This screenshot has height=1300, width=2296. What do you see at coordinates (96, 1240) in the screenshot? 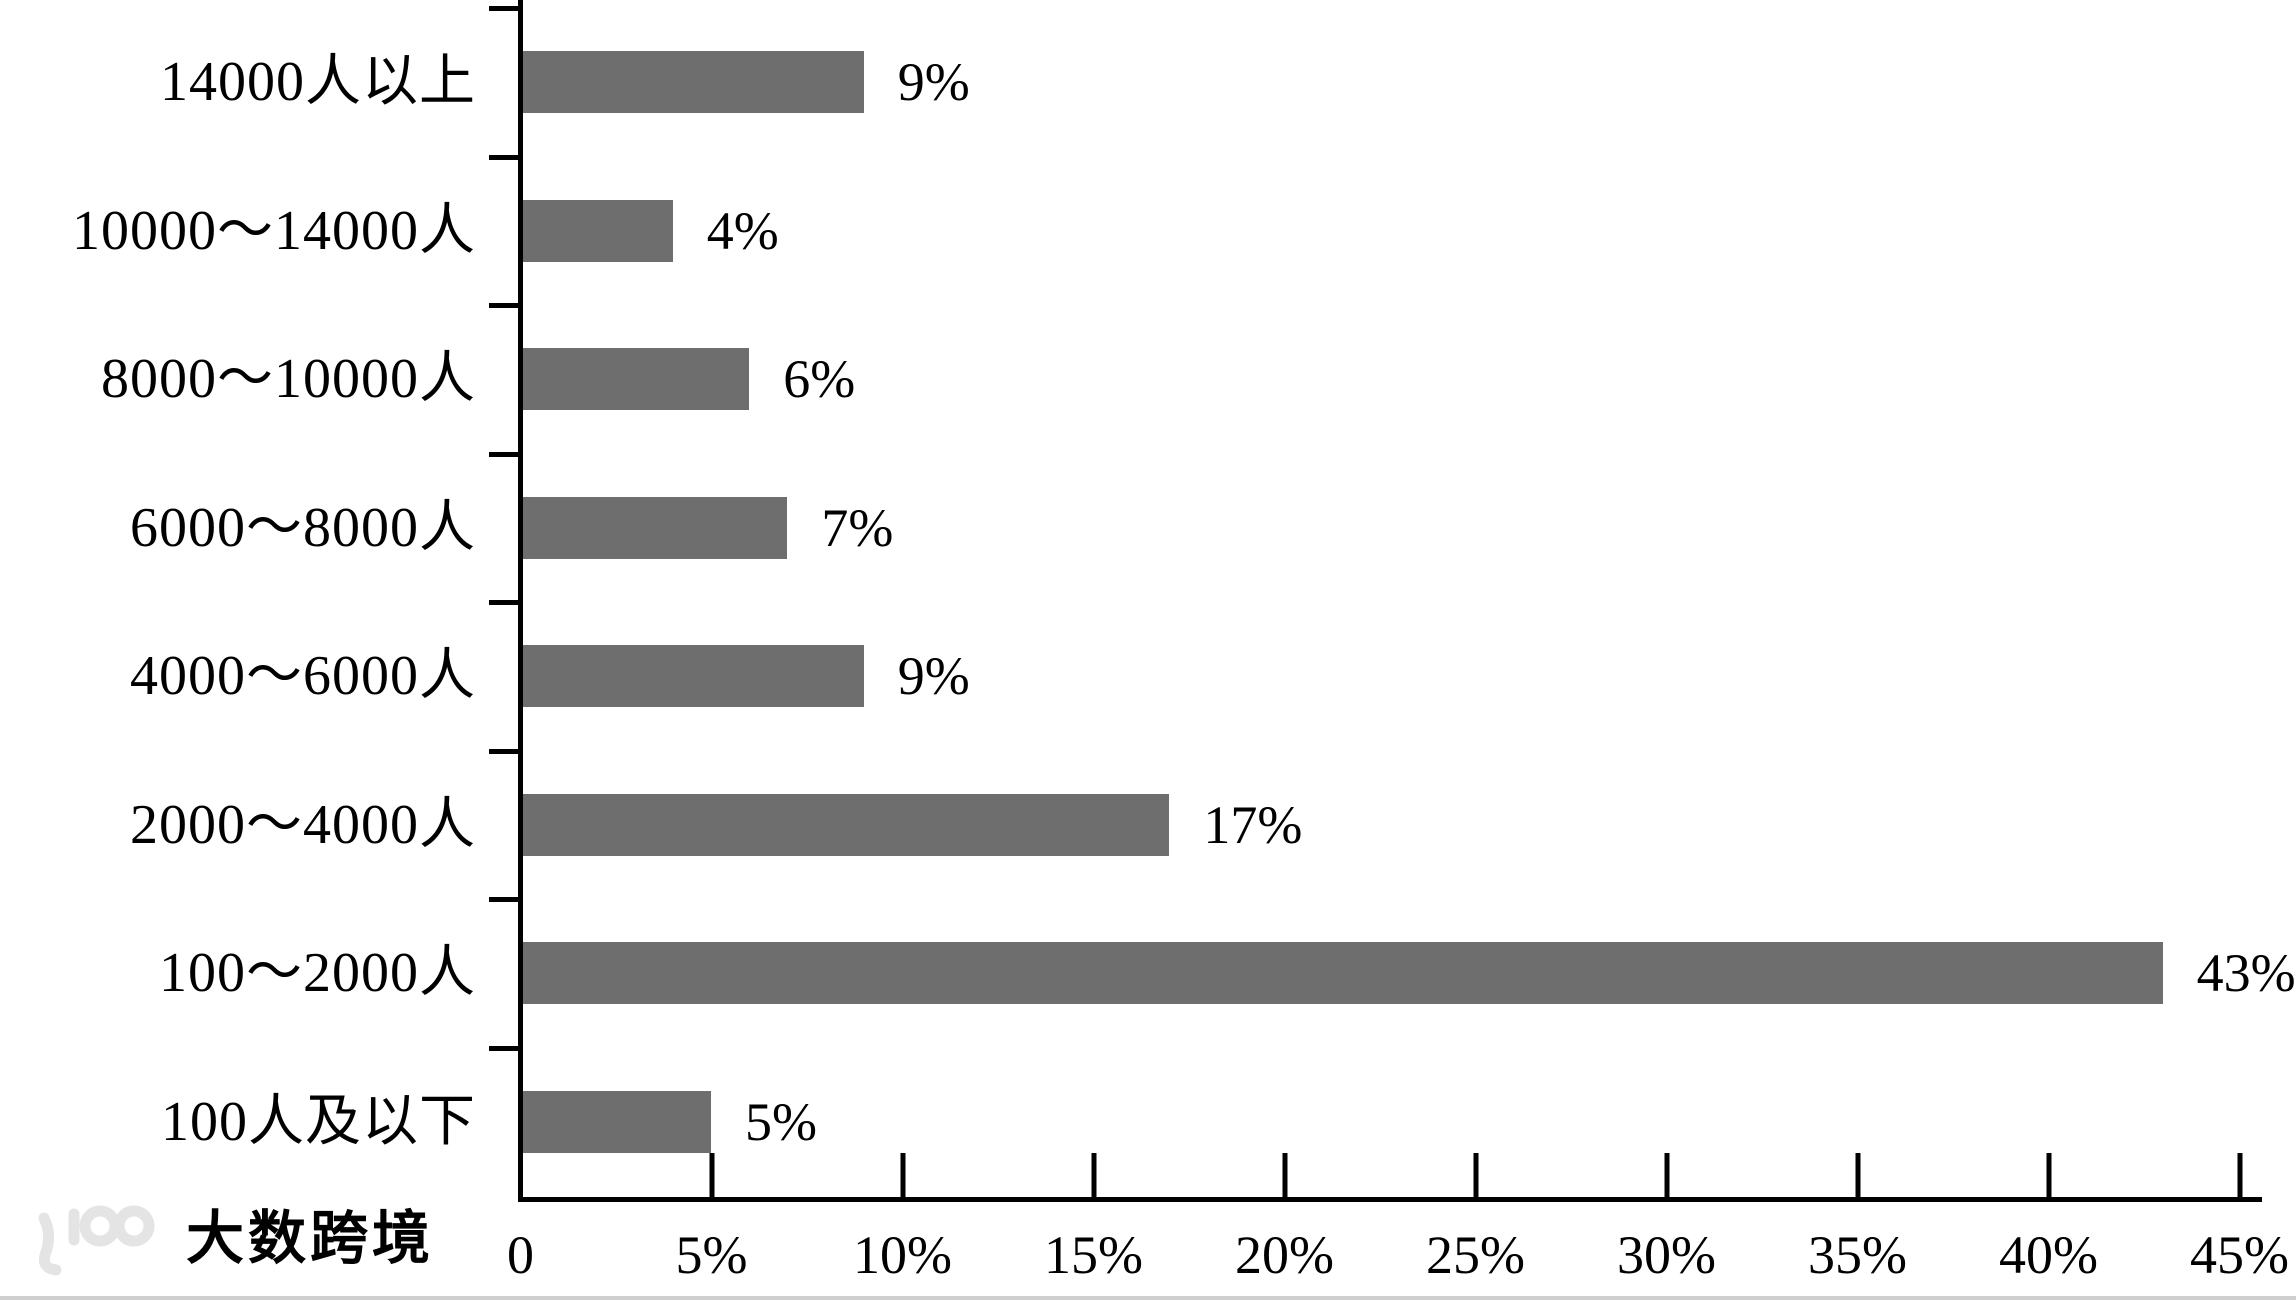
I see `brand-logo-icon` at bounding box center [96, 1240].